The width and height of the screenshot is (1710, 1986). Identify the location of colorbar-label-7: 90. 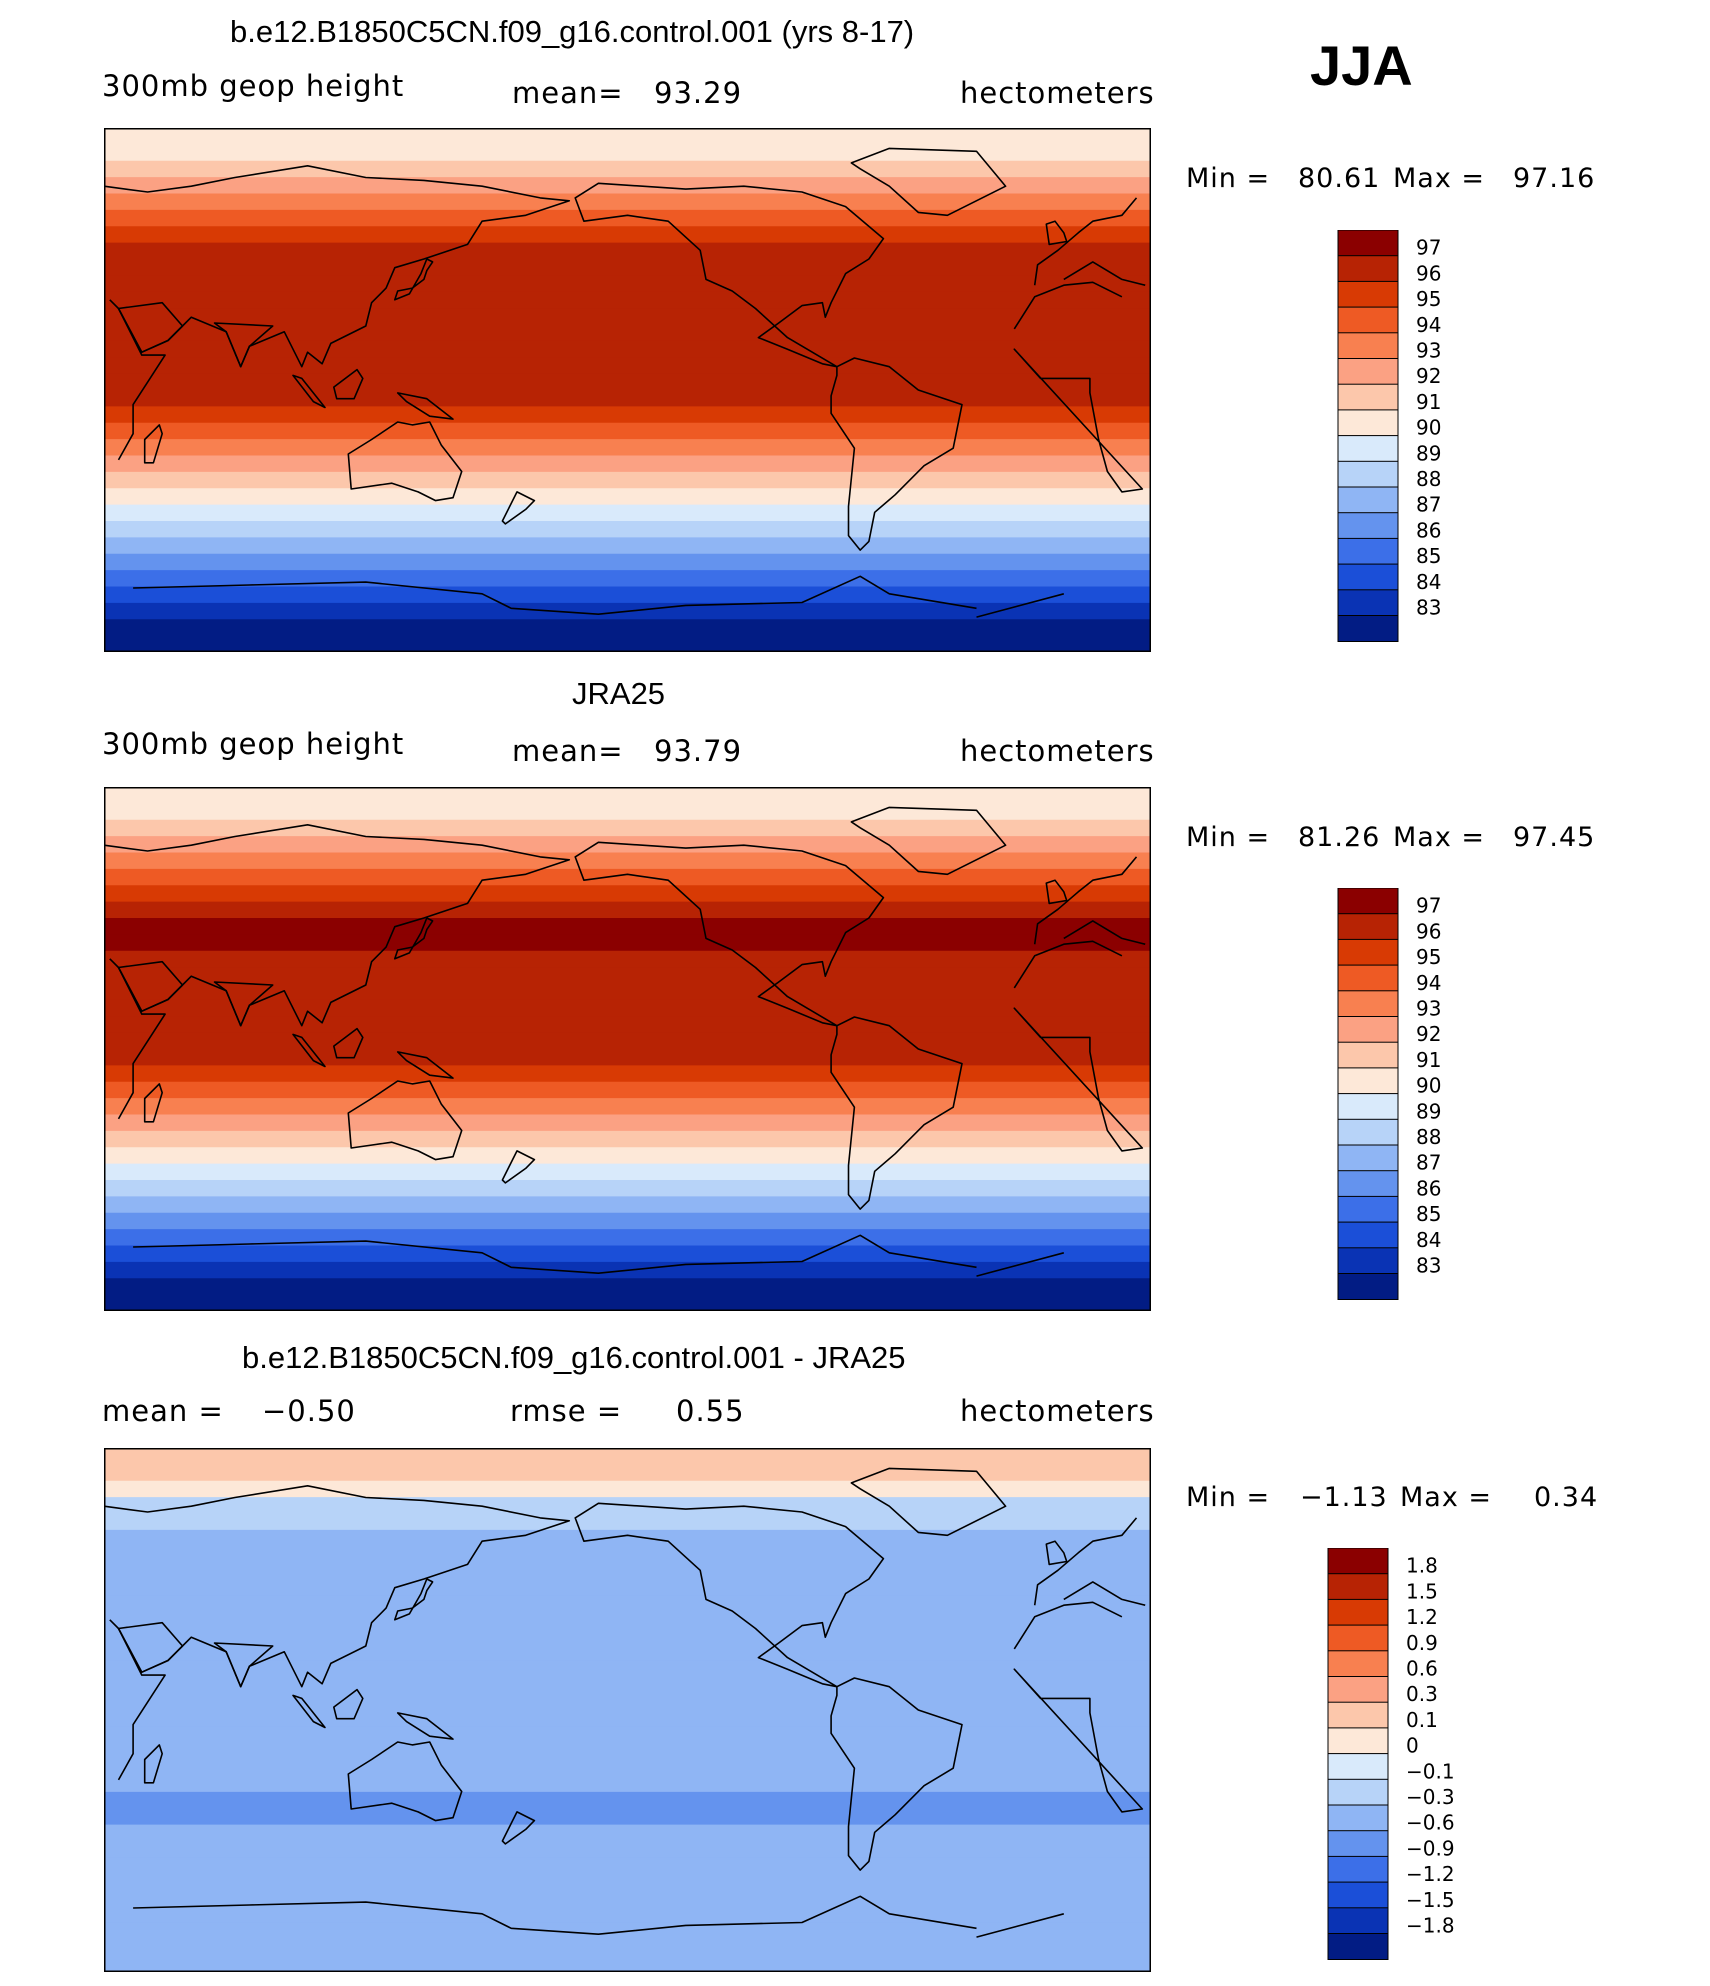
(1428, 1086).